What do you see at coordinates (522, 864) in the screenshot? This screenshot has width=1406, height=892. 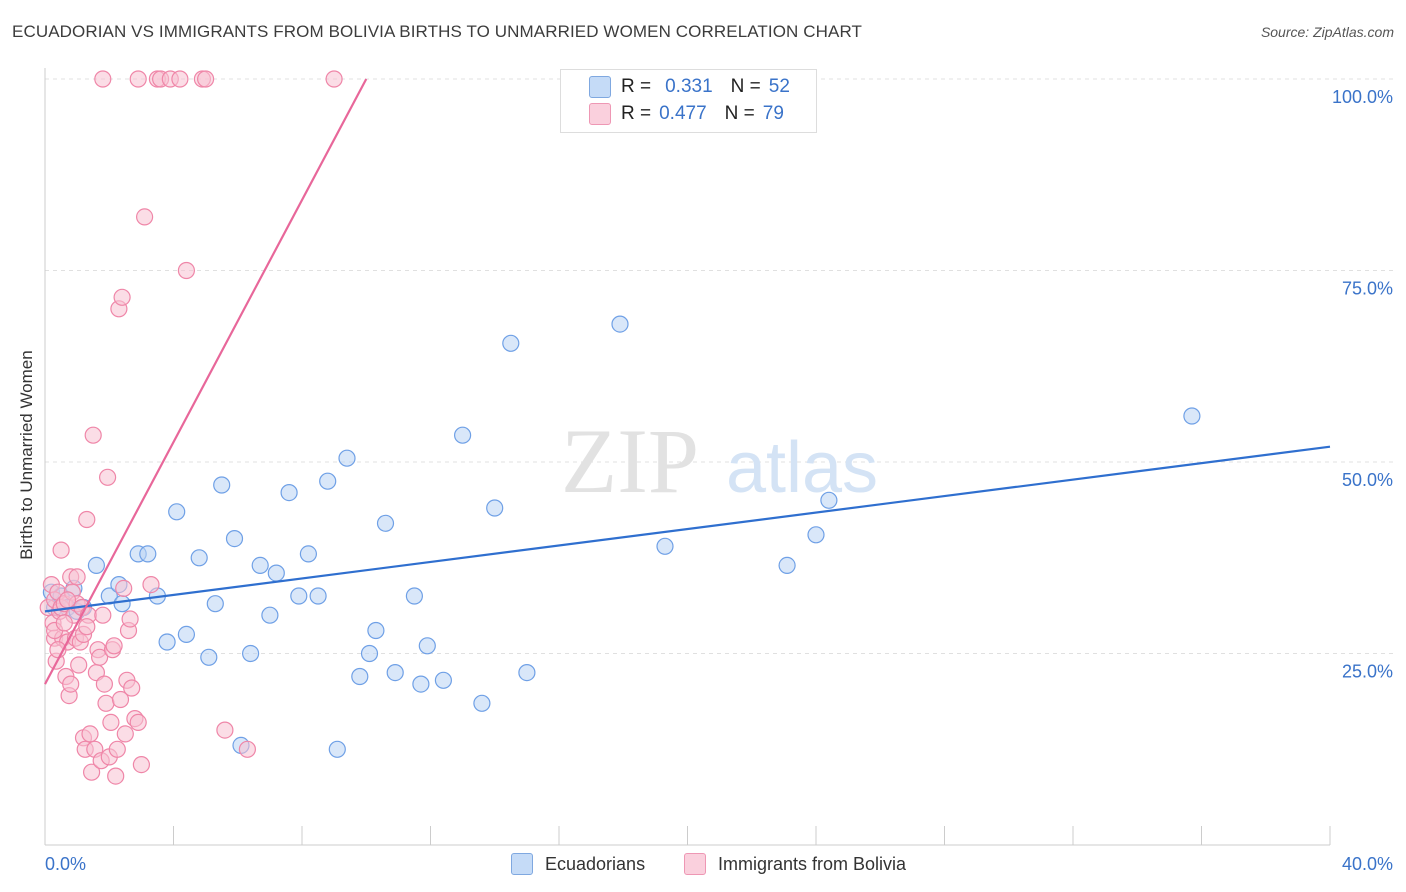 I see `legend-swatch-ecuadorians` at bounding box center [522, 864].